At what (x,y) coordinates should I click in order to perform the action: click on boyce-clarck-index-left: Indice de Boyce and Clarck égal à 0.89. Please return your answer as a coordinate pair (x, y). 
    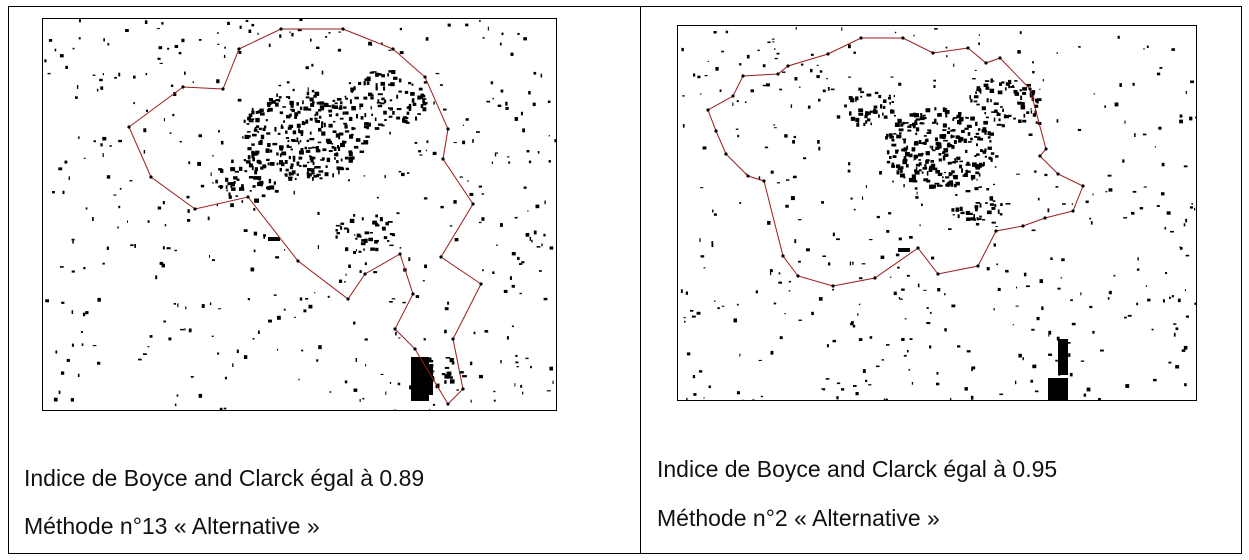
    Looking at the image, I should click on (224, 478).